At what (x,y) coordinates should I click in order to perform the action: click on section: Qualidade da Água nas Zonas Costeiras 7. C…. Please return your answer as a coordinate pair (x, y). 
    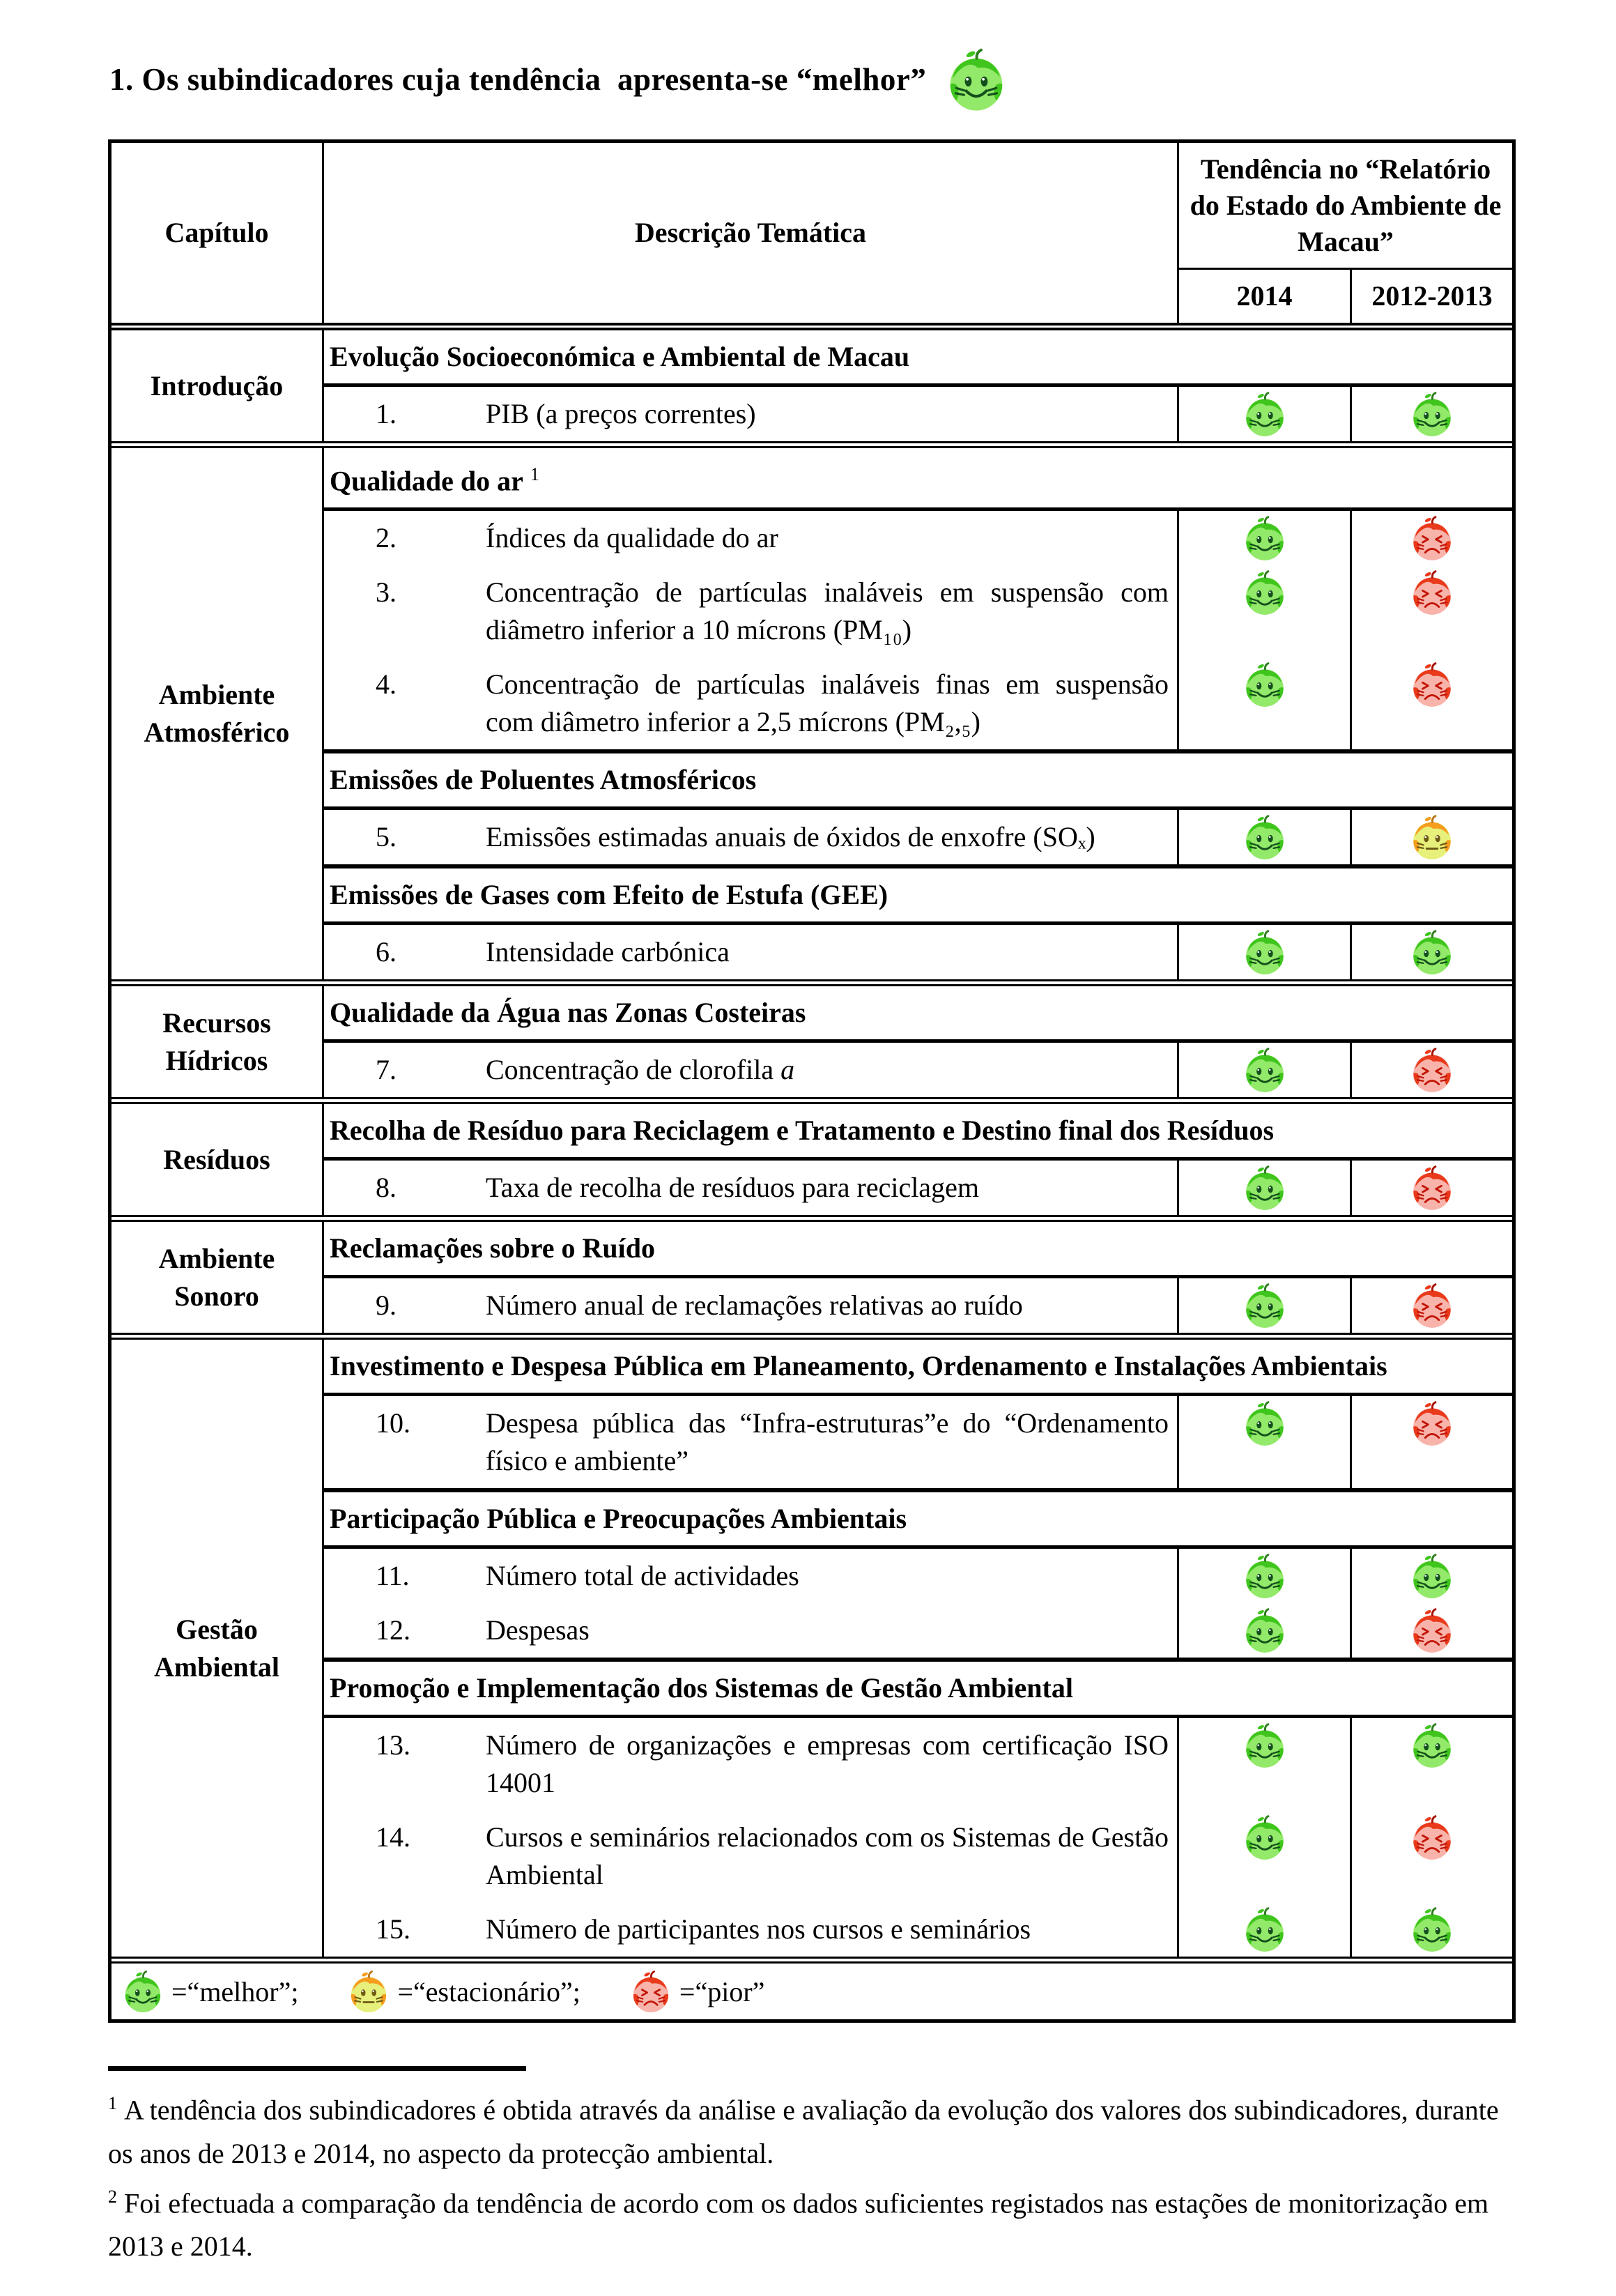
    Looking at the image, I should click on (918, 1042).